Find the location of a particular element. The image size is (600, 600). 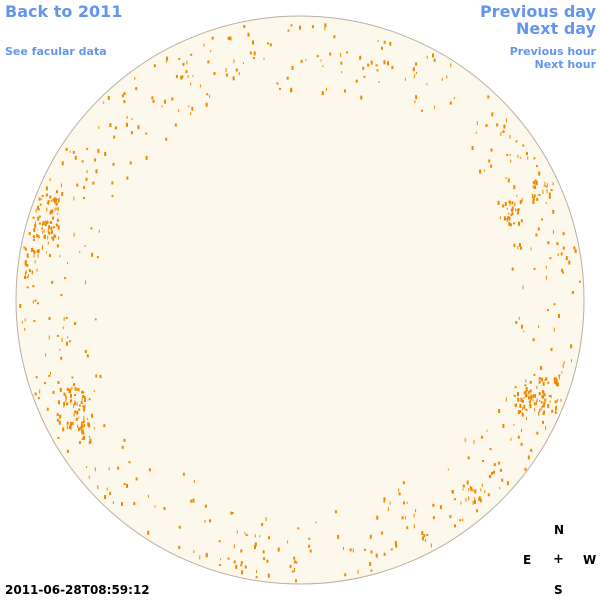

back-to-year-link: Back to 2011 is located at coordinates (64, 11).